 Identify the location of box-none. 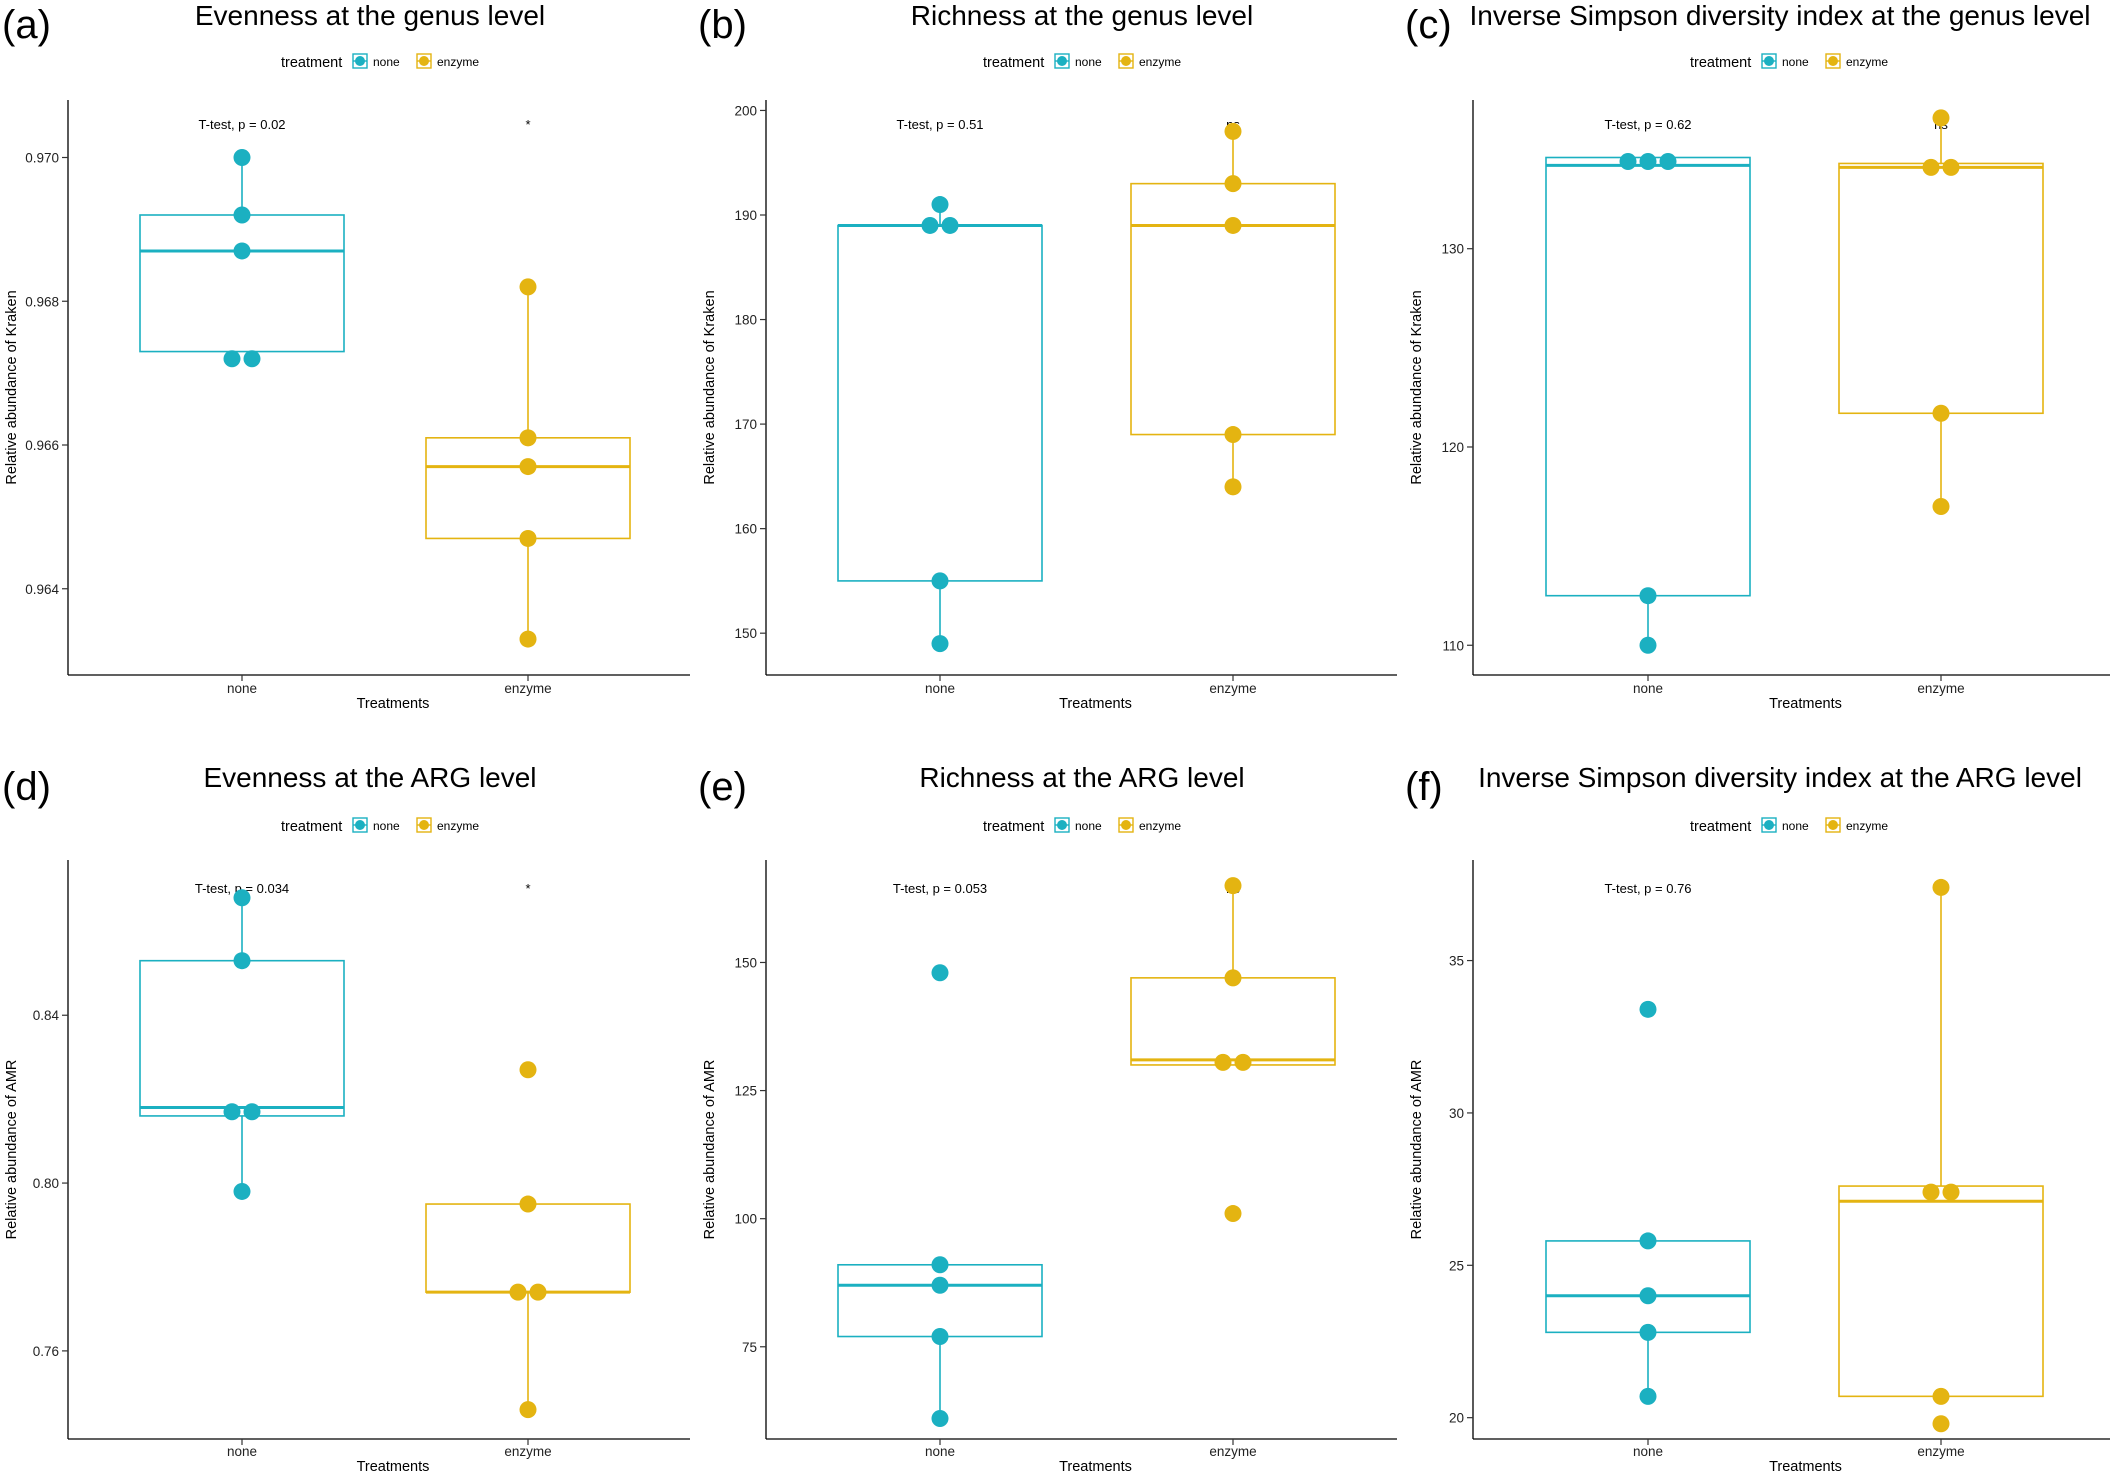
(1648, 1318).